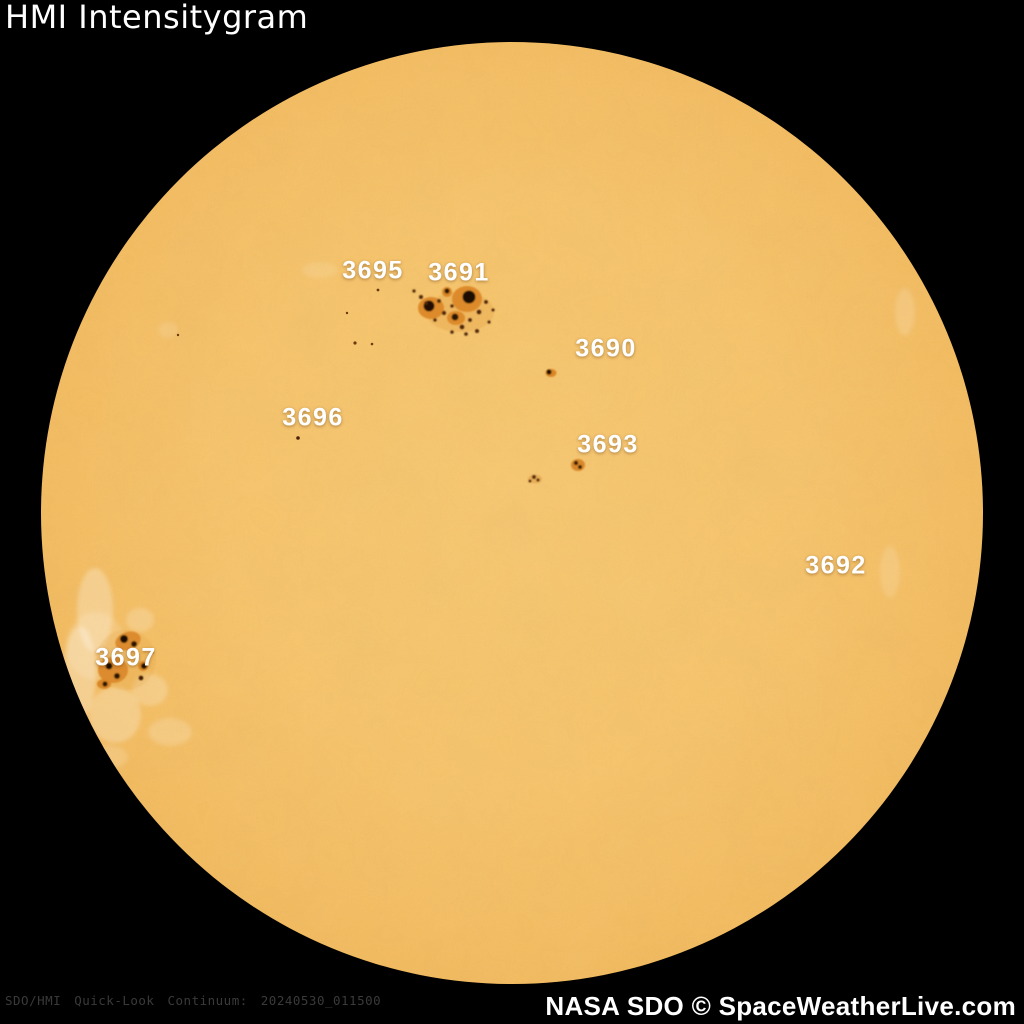 Image resolution: width=1024 pixels, height=1024 pixels. I want to click on page-title: HMI Intensitygram, so click(157, 18).